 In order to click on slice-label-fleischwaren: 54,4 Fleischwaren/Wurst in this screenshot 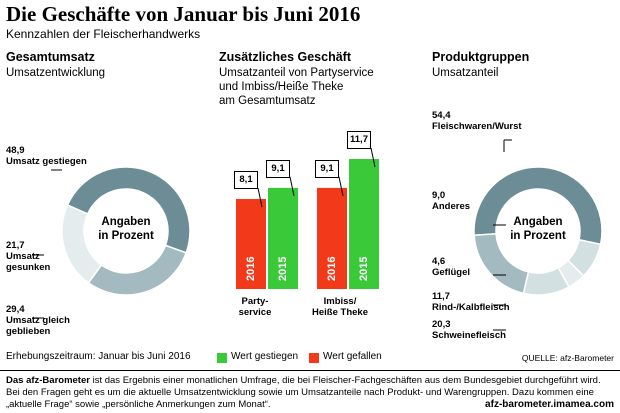, I will do `click(477, 121)`.